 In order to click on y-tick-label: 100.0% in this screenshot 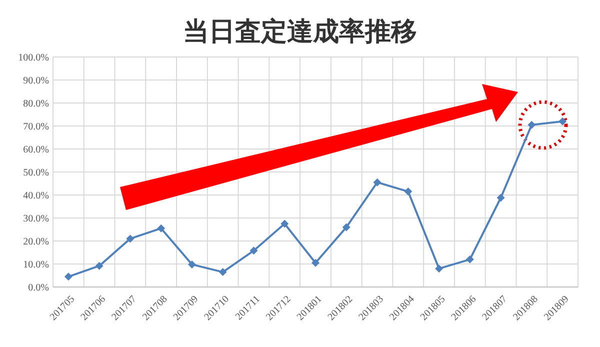, I will do `click(33, 58)`.